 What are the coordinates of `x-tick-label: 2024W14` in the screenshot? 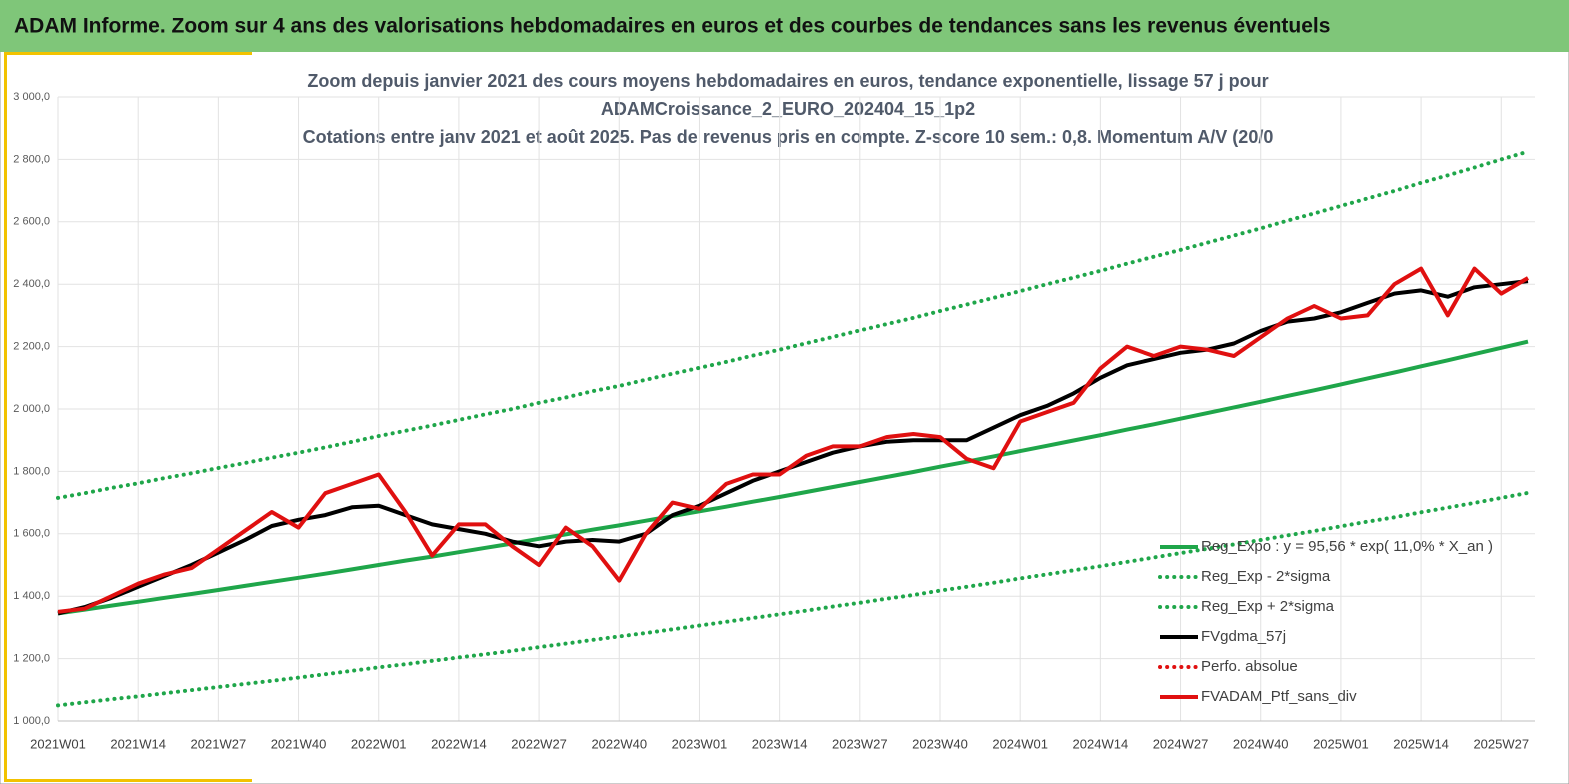 It's located at (1101, 743).